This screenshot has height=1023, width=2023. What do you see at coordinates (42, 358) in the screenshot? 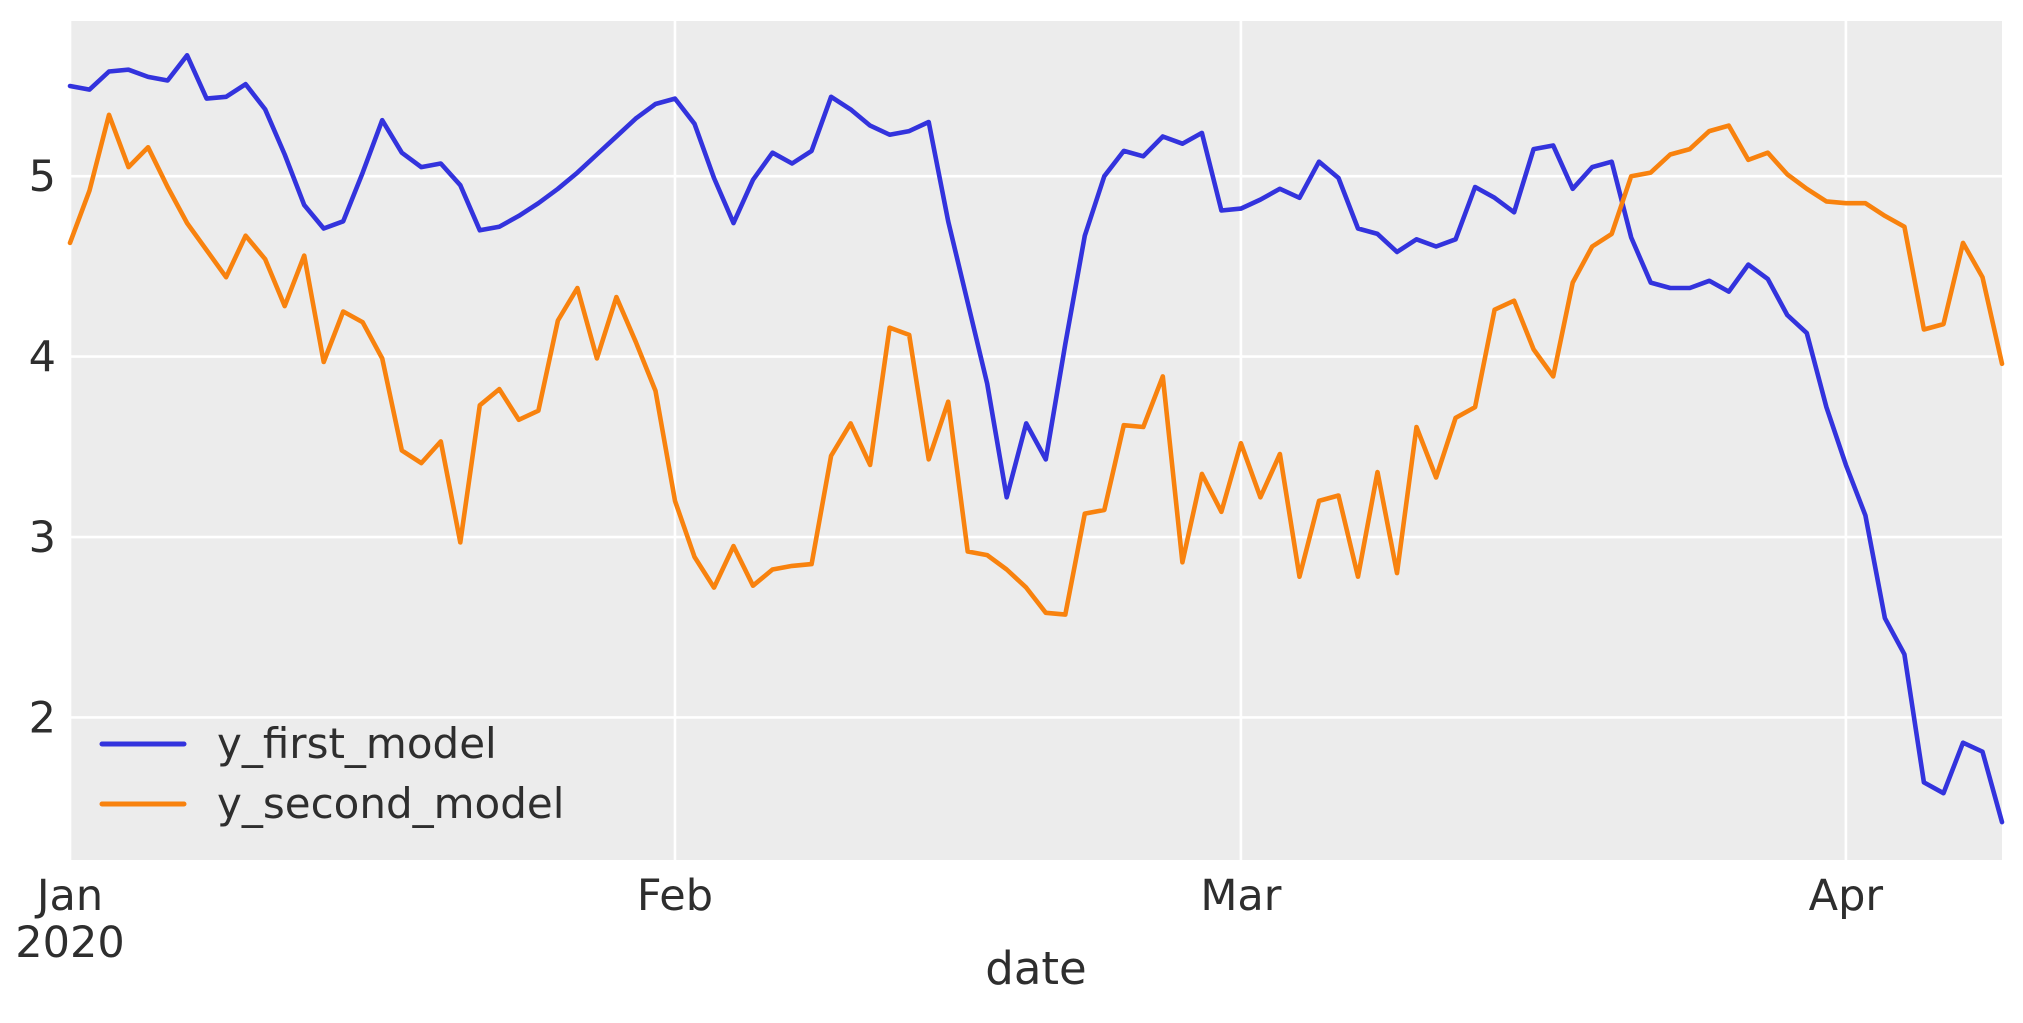
I see `y-tick-label-4: 4` at bounding box center [42, 358].